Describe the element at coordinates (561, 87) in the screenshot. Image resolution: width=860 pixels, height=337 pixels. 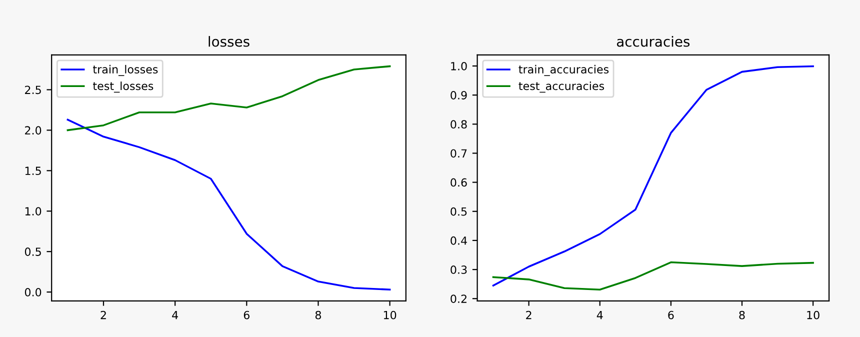
I see `legend-label: test_accuracies` at that location.